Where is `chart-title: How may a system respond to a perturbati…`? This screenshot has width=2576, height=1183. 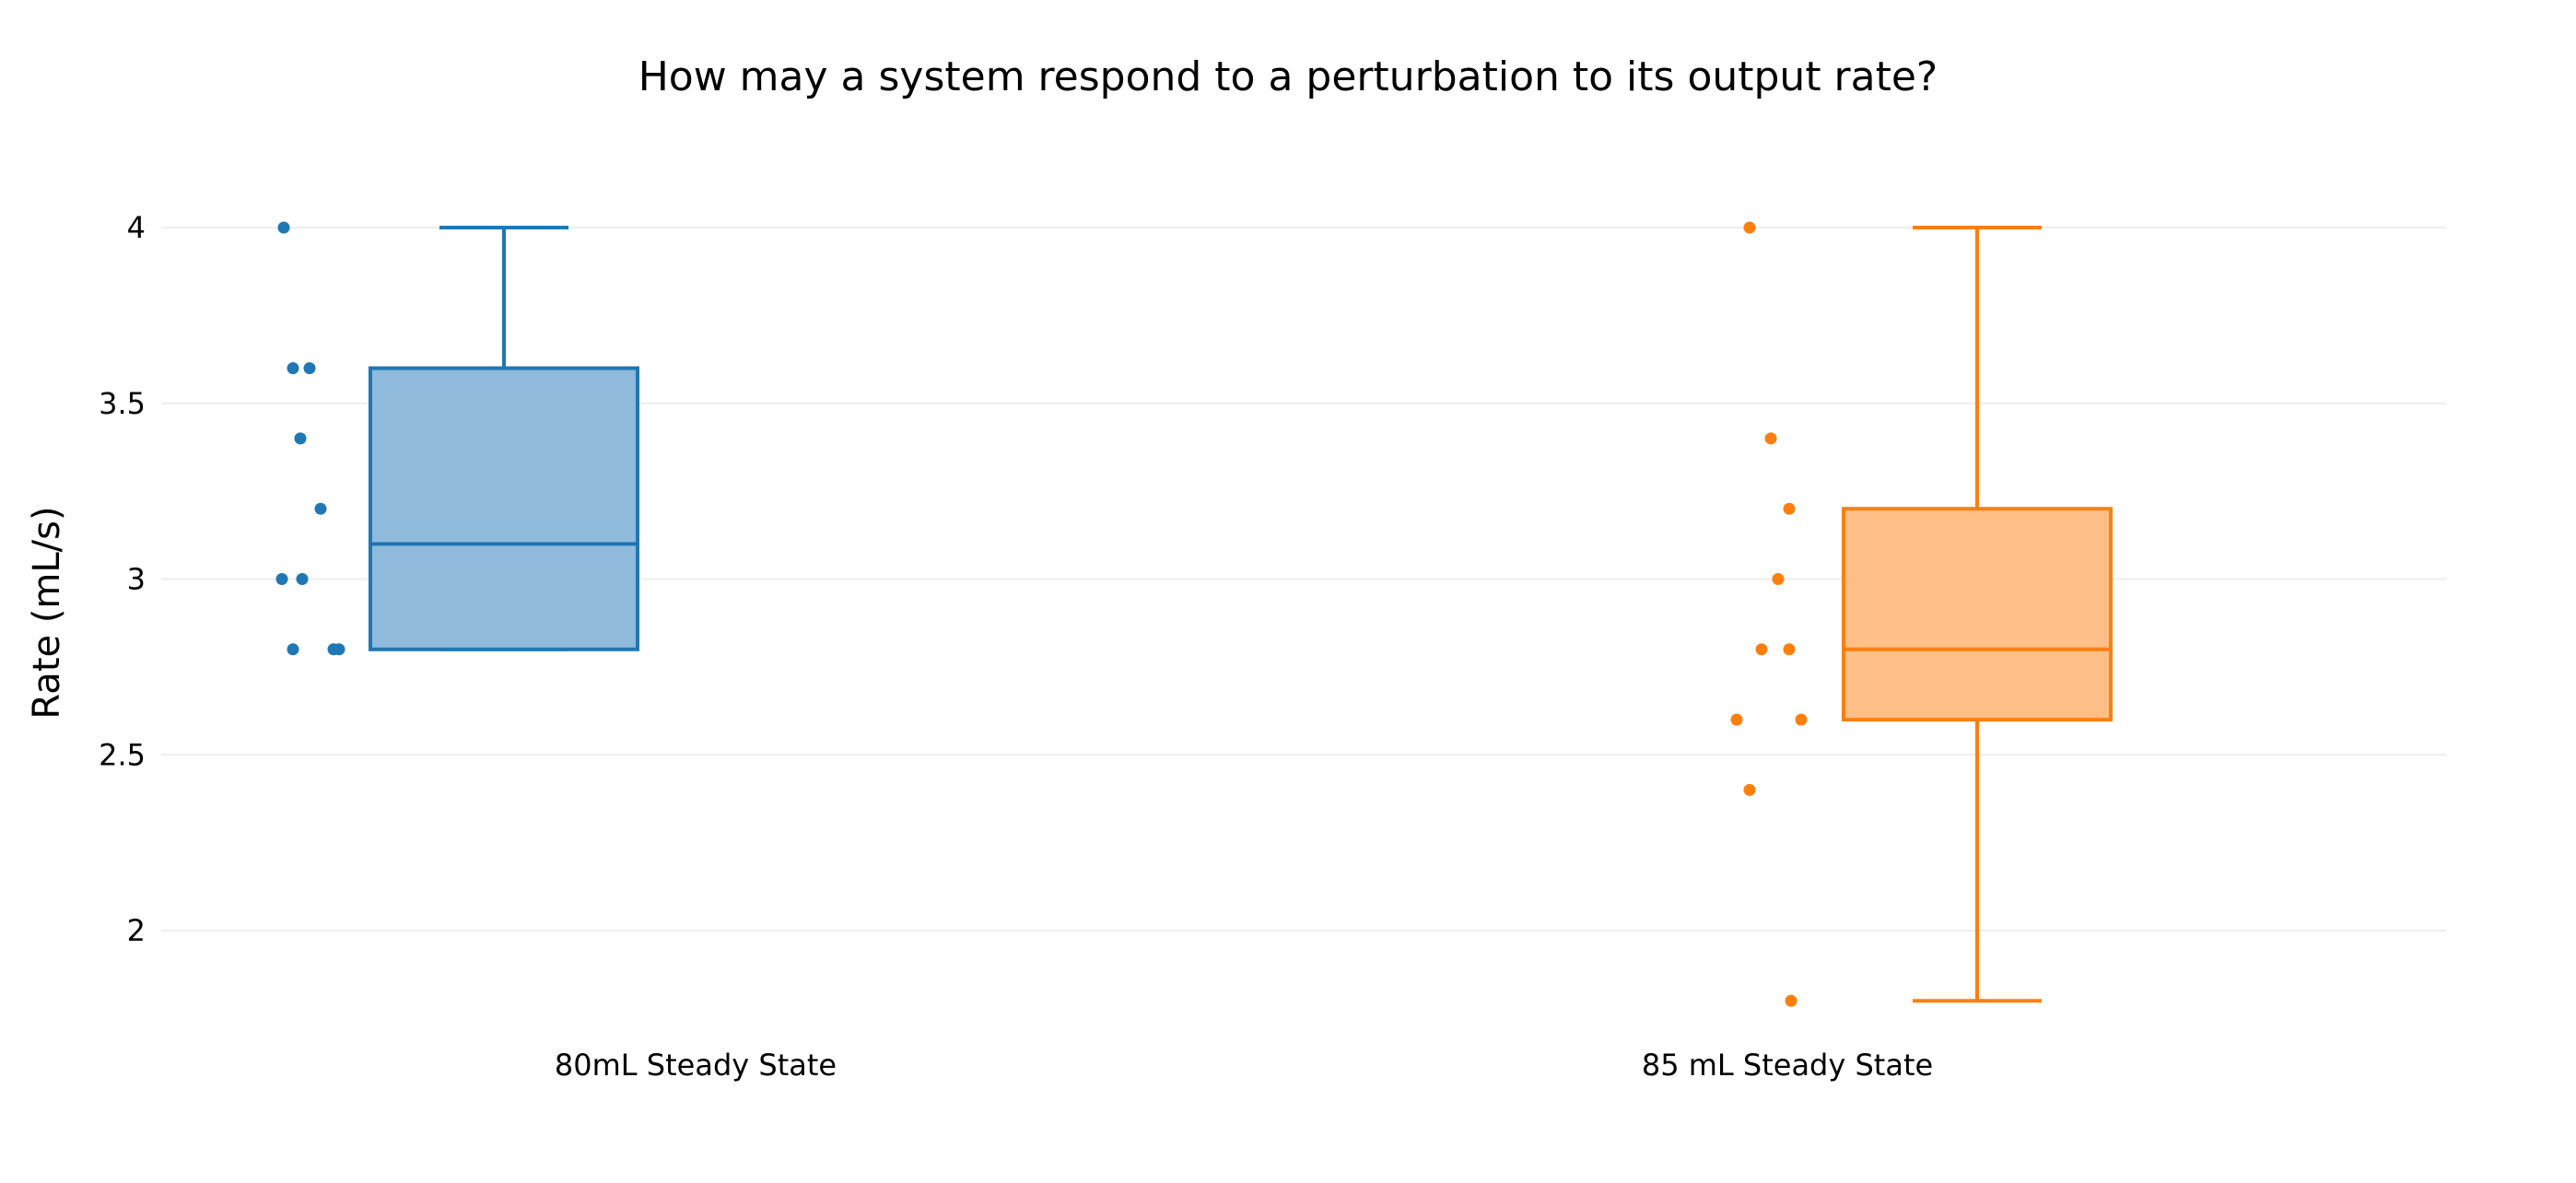 chart-title: How may a system respond to a perturbati… is located at coordinates (1288, 77).